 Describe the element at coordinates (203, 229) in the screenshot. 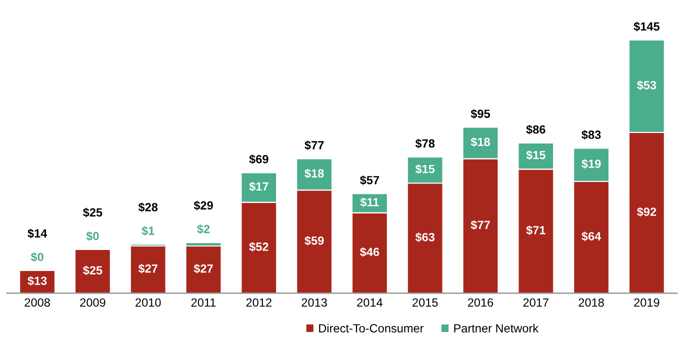

I see `data-label: $2` at that location.